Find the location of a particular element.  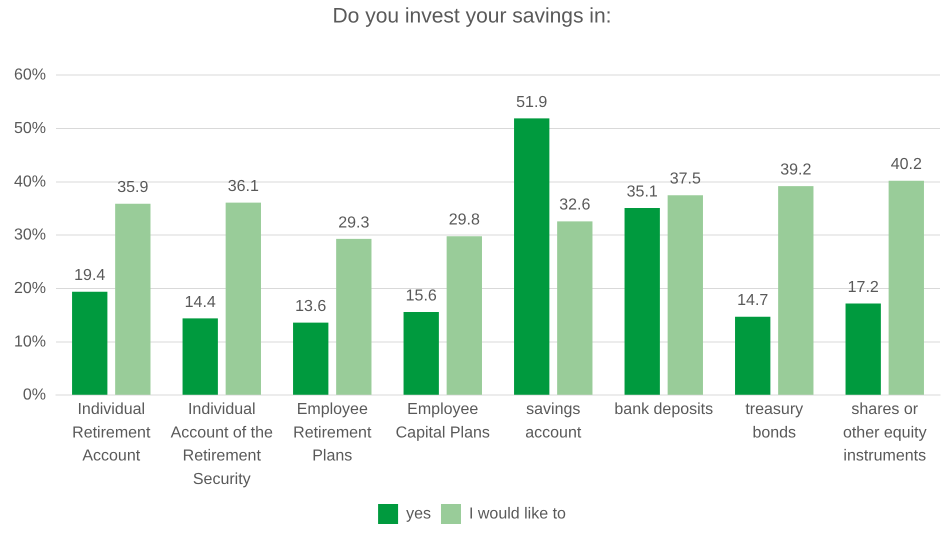

chart-title: Do you invest your savings in: is located at coordinates (472, 16).